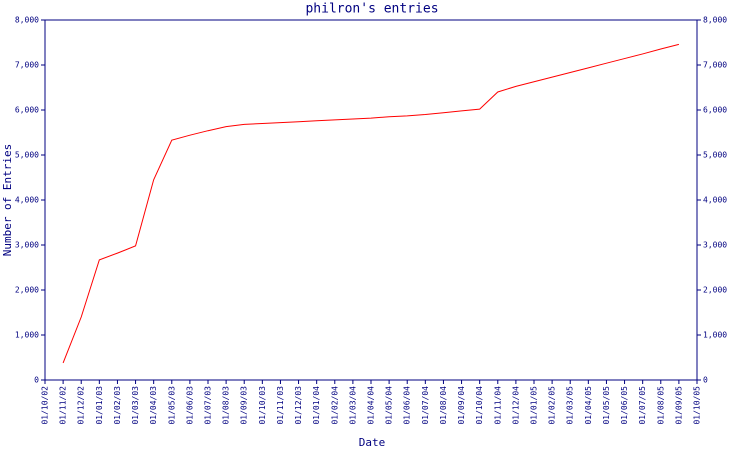  Describe the element at coordinates (117, 405) in the screenshot. I see `x-tick-label: 01/02/03` at that location.